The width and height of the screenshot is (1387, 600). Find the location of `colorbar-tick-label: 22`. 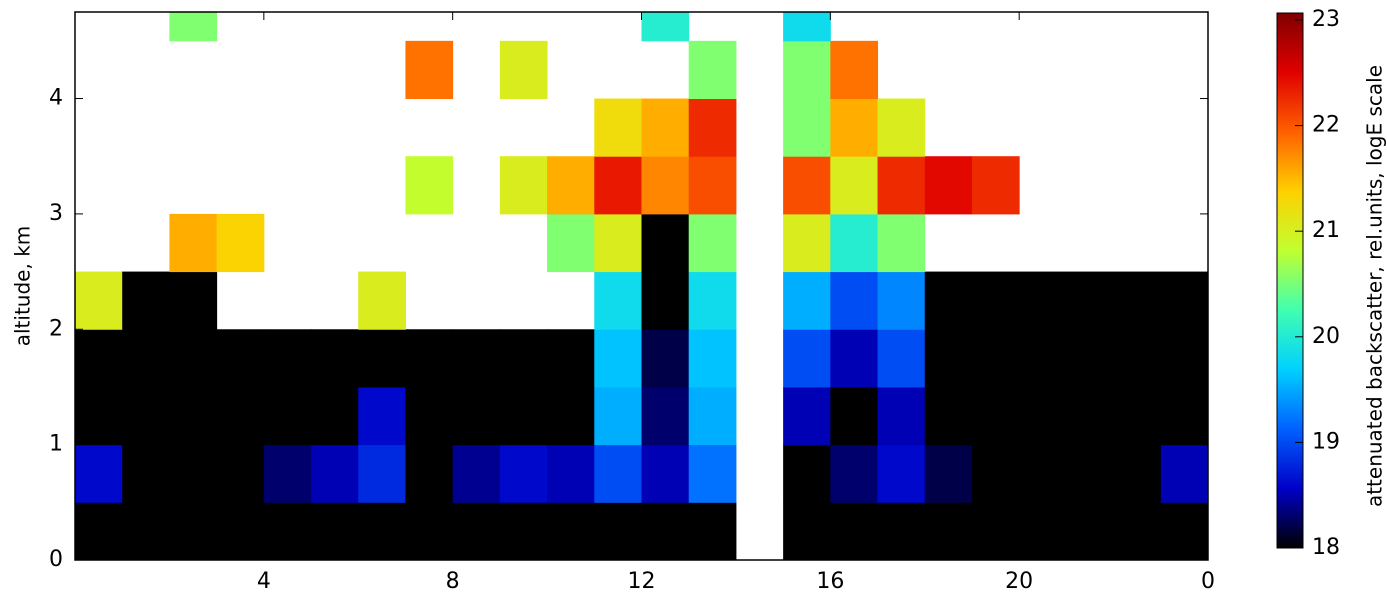

colorbar-tick-label: 22 is located at coordinates (1326, 125).